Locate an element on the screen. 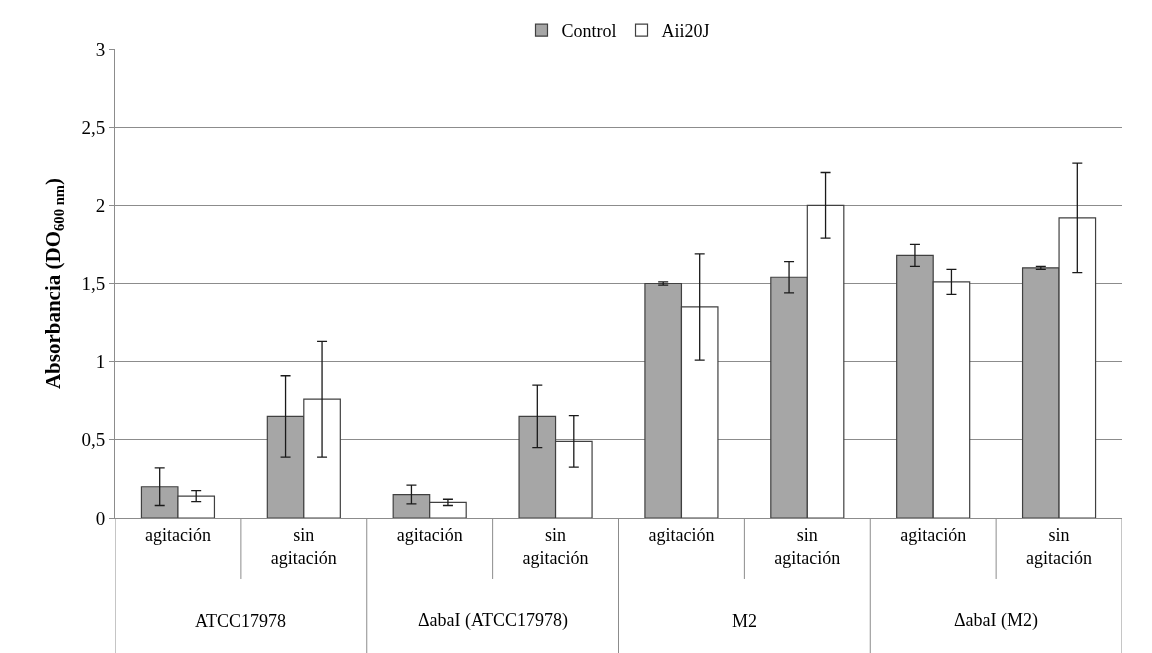 This screenshot has height=653, width=1152. y-tick-label: 1 is located at coordinates (100, 362).